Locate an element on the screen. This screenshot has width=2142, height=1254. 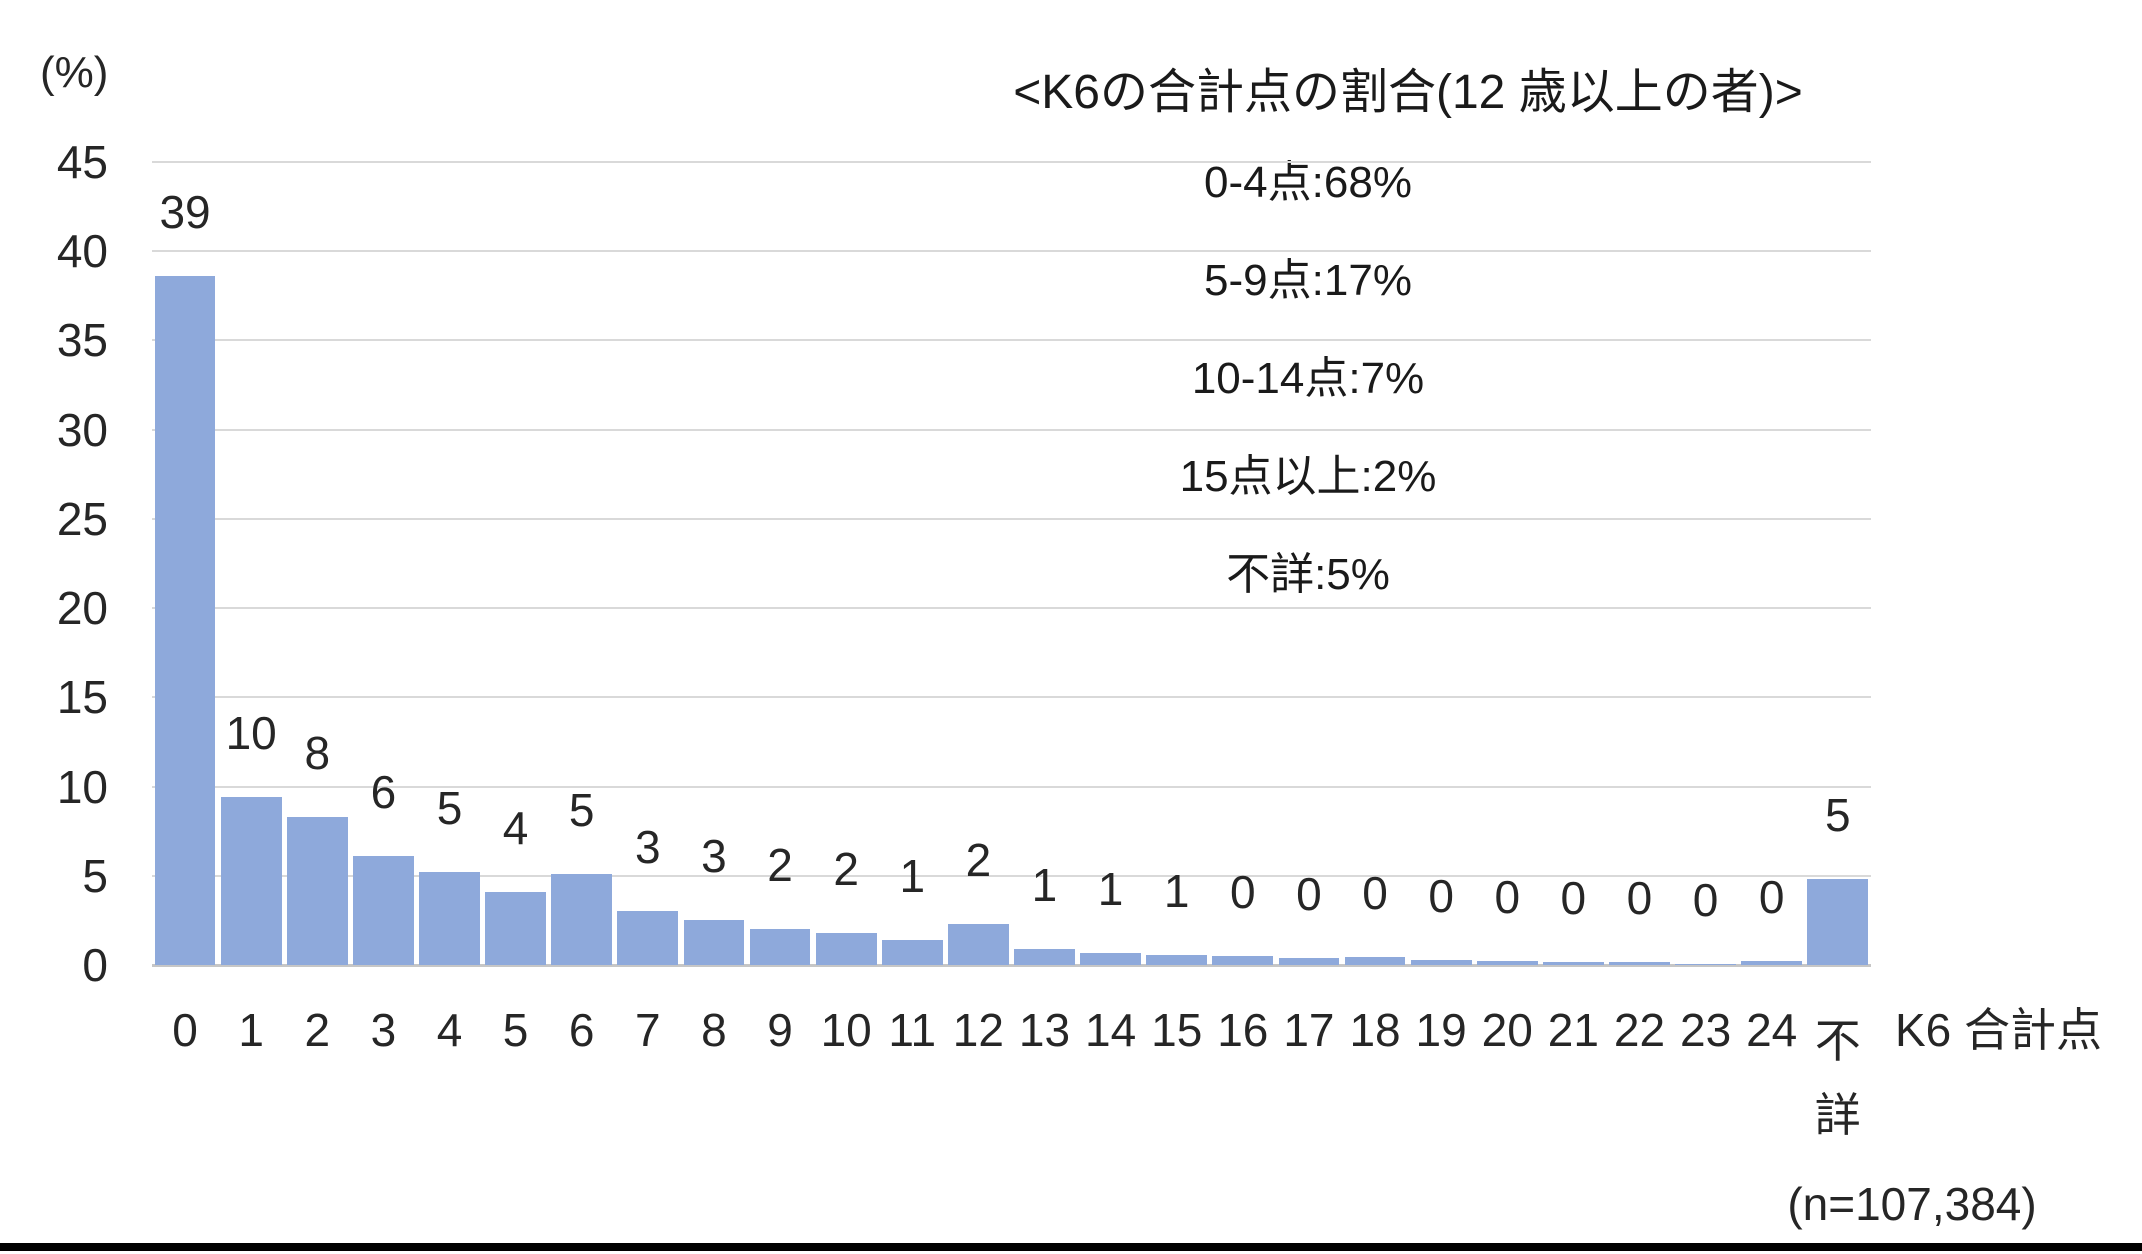
x-tick-label: 5 is located at coordinates (515, 1030).